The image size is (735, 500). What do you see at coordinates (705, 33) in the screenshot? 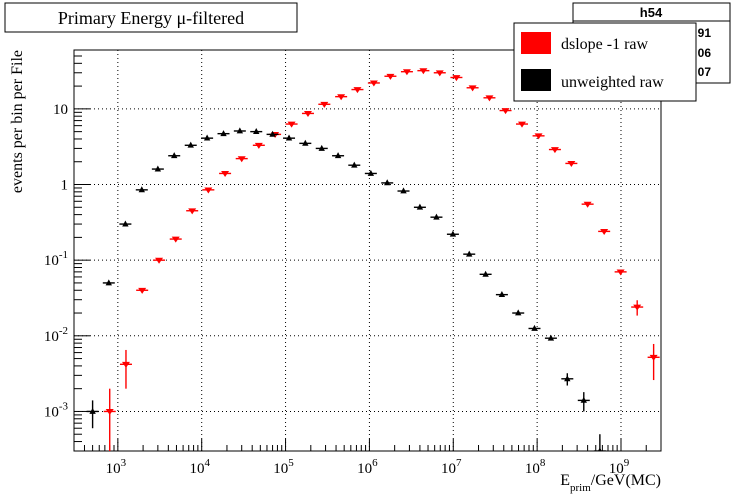
I see `stats-line: 91` at bounding box center [705, 33].